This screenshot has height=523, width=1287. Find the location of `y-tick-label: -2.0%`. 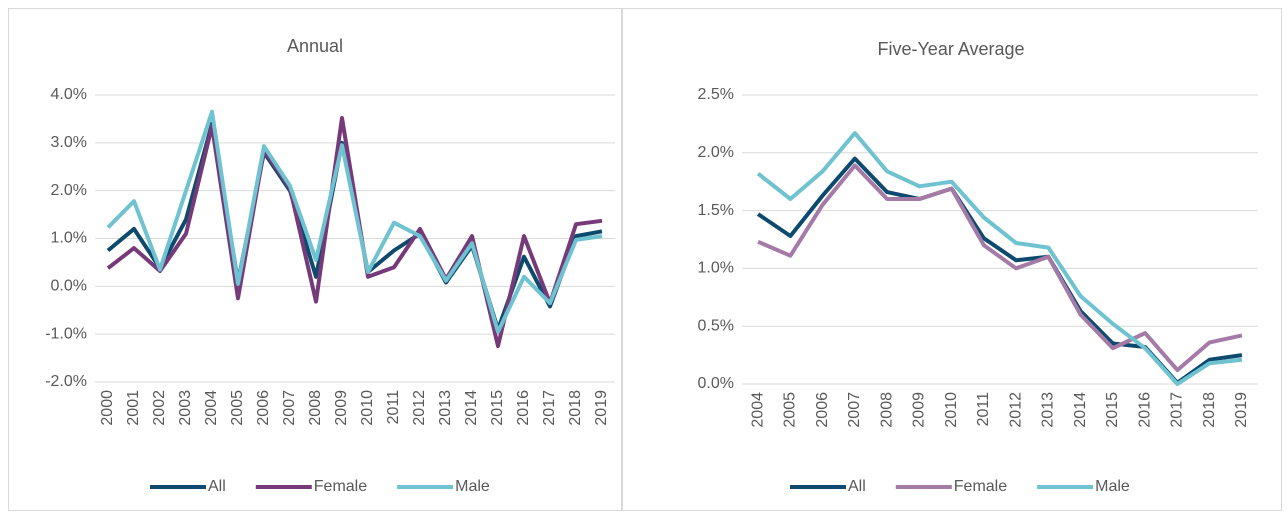

y-tick-label: -2.0% is located at coordinates (66, 381).